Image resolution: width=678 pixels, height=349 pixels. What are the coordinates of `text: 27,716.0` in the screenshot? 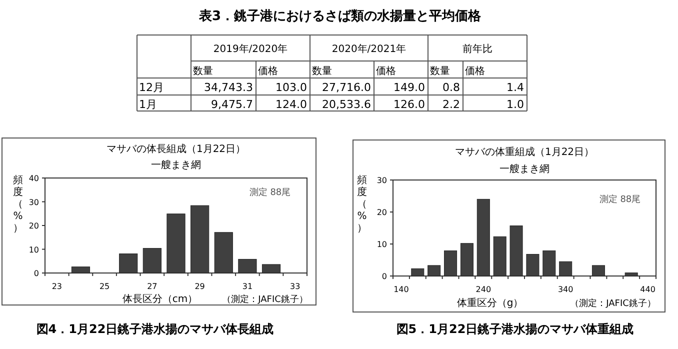 It's located at (346, 87).